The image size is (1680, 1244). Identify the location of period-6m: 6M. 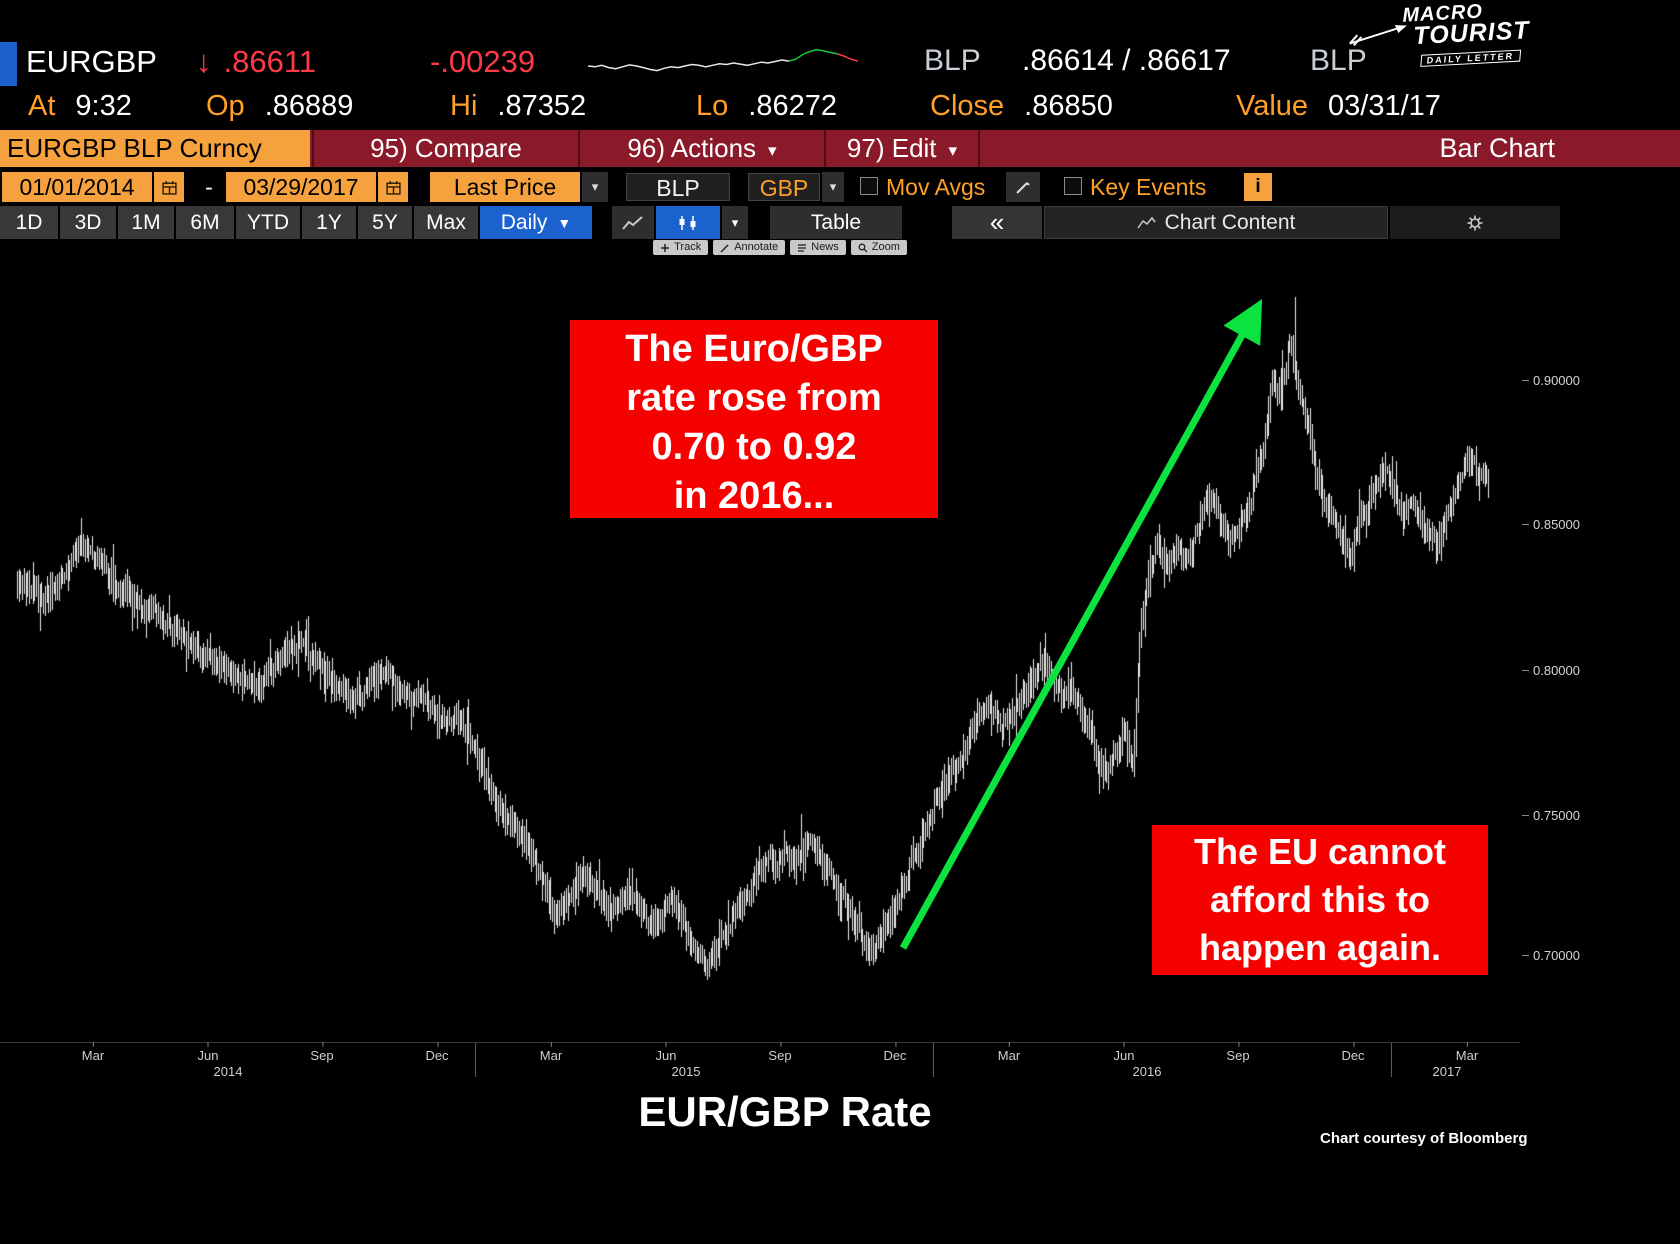
(205, 222).